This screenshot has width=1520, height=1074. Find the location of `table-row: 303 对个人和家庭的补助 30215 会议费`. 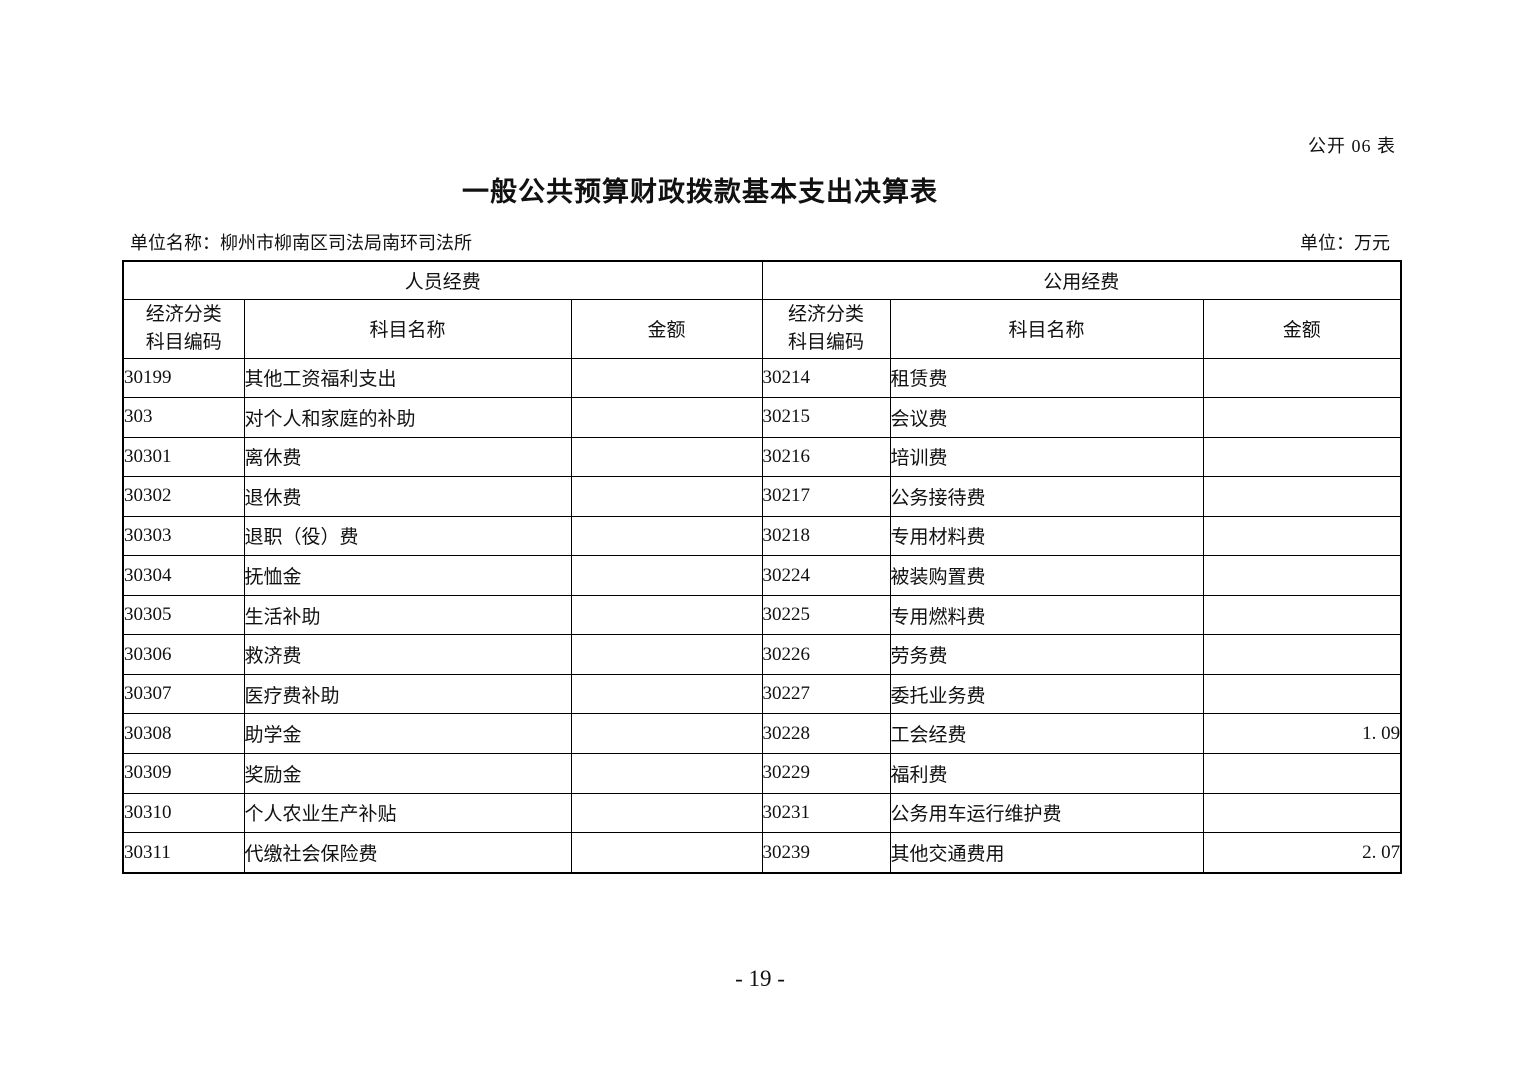

table-row: 303 对个人和家庭的补助 30215 会议费 is located at coordinates (762, 417).